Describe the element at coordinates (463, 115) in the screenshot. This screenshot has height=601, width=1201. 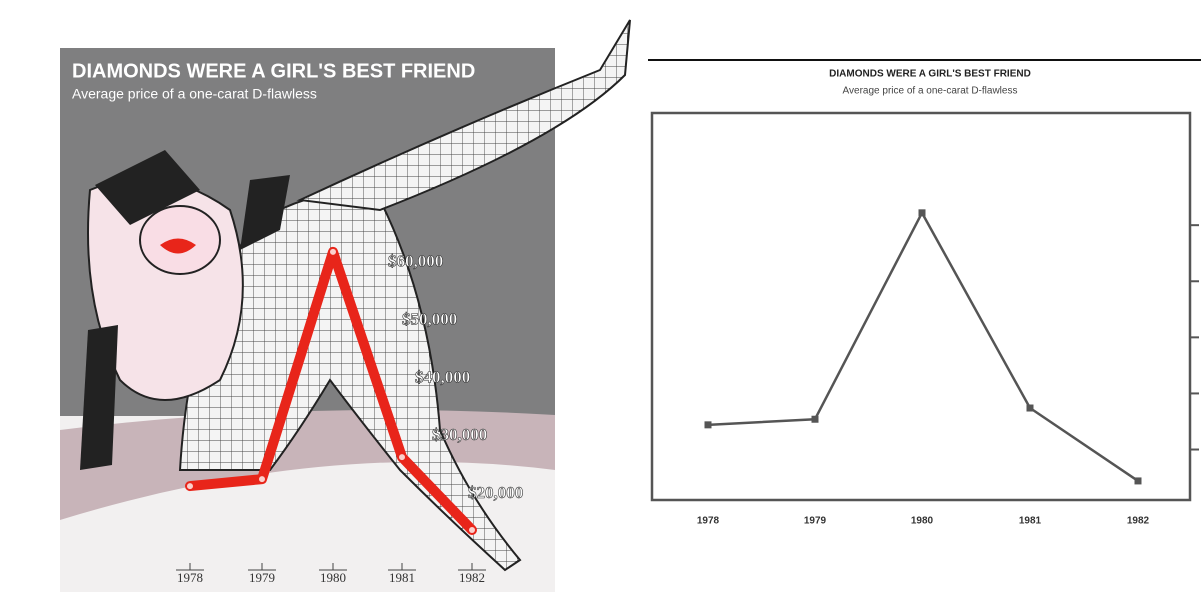
I see `raised-leg` at that location.